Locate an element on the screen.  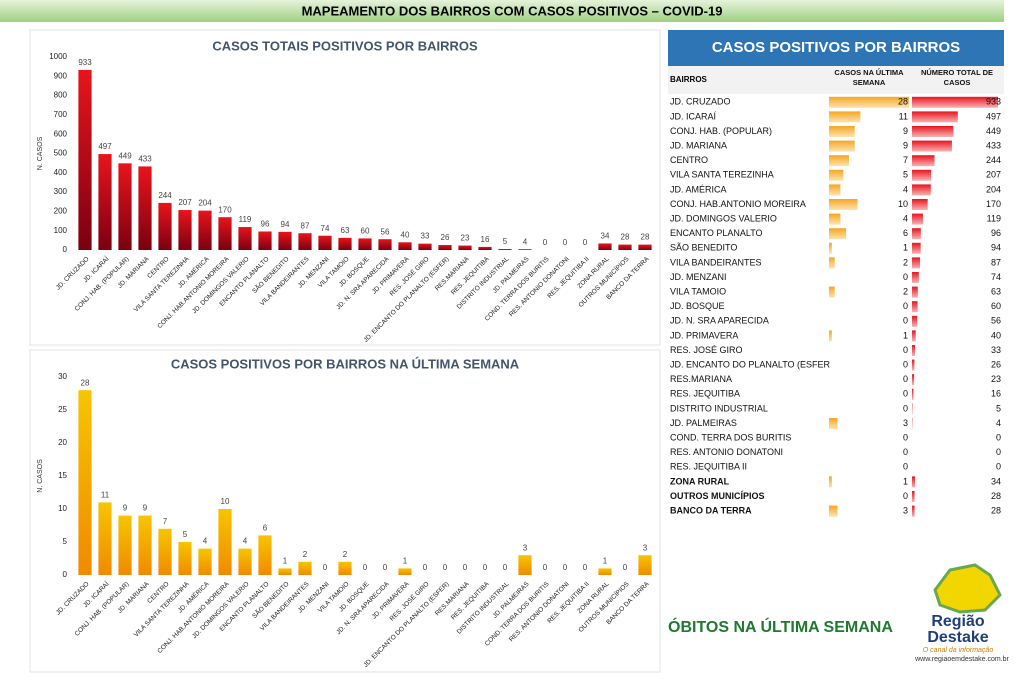
cell-value: 933 is located at coordinates (993, 102).